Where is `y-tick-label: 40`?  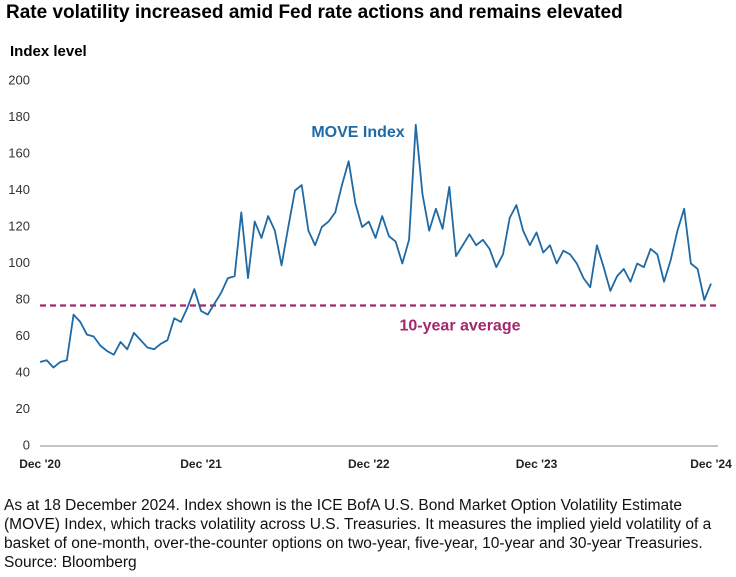
y-tick-label: 40 is located at coordinates (23, 371).